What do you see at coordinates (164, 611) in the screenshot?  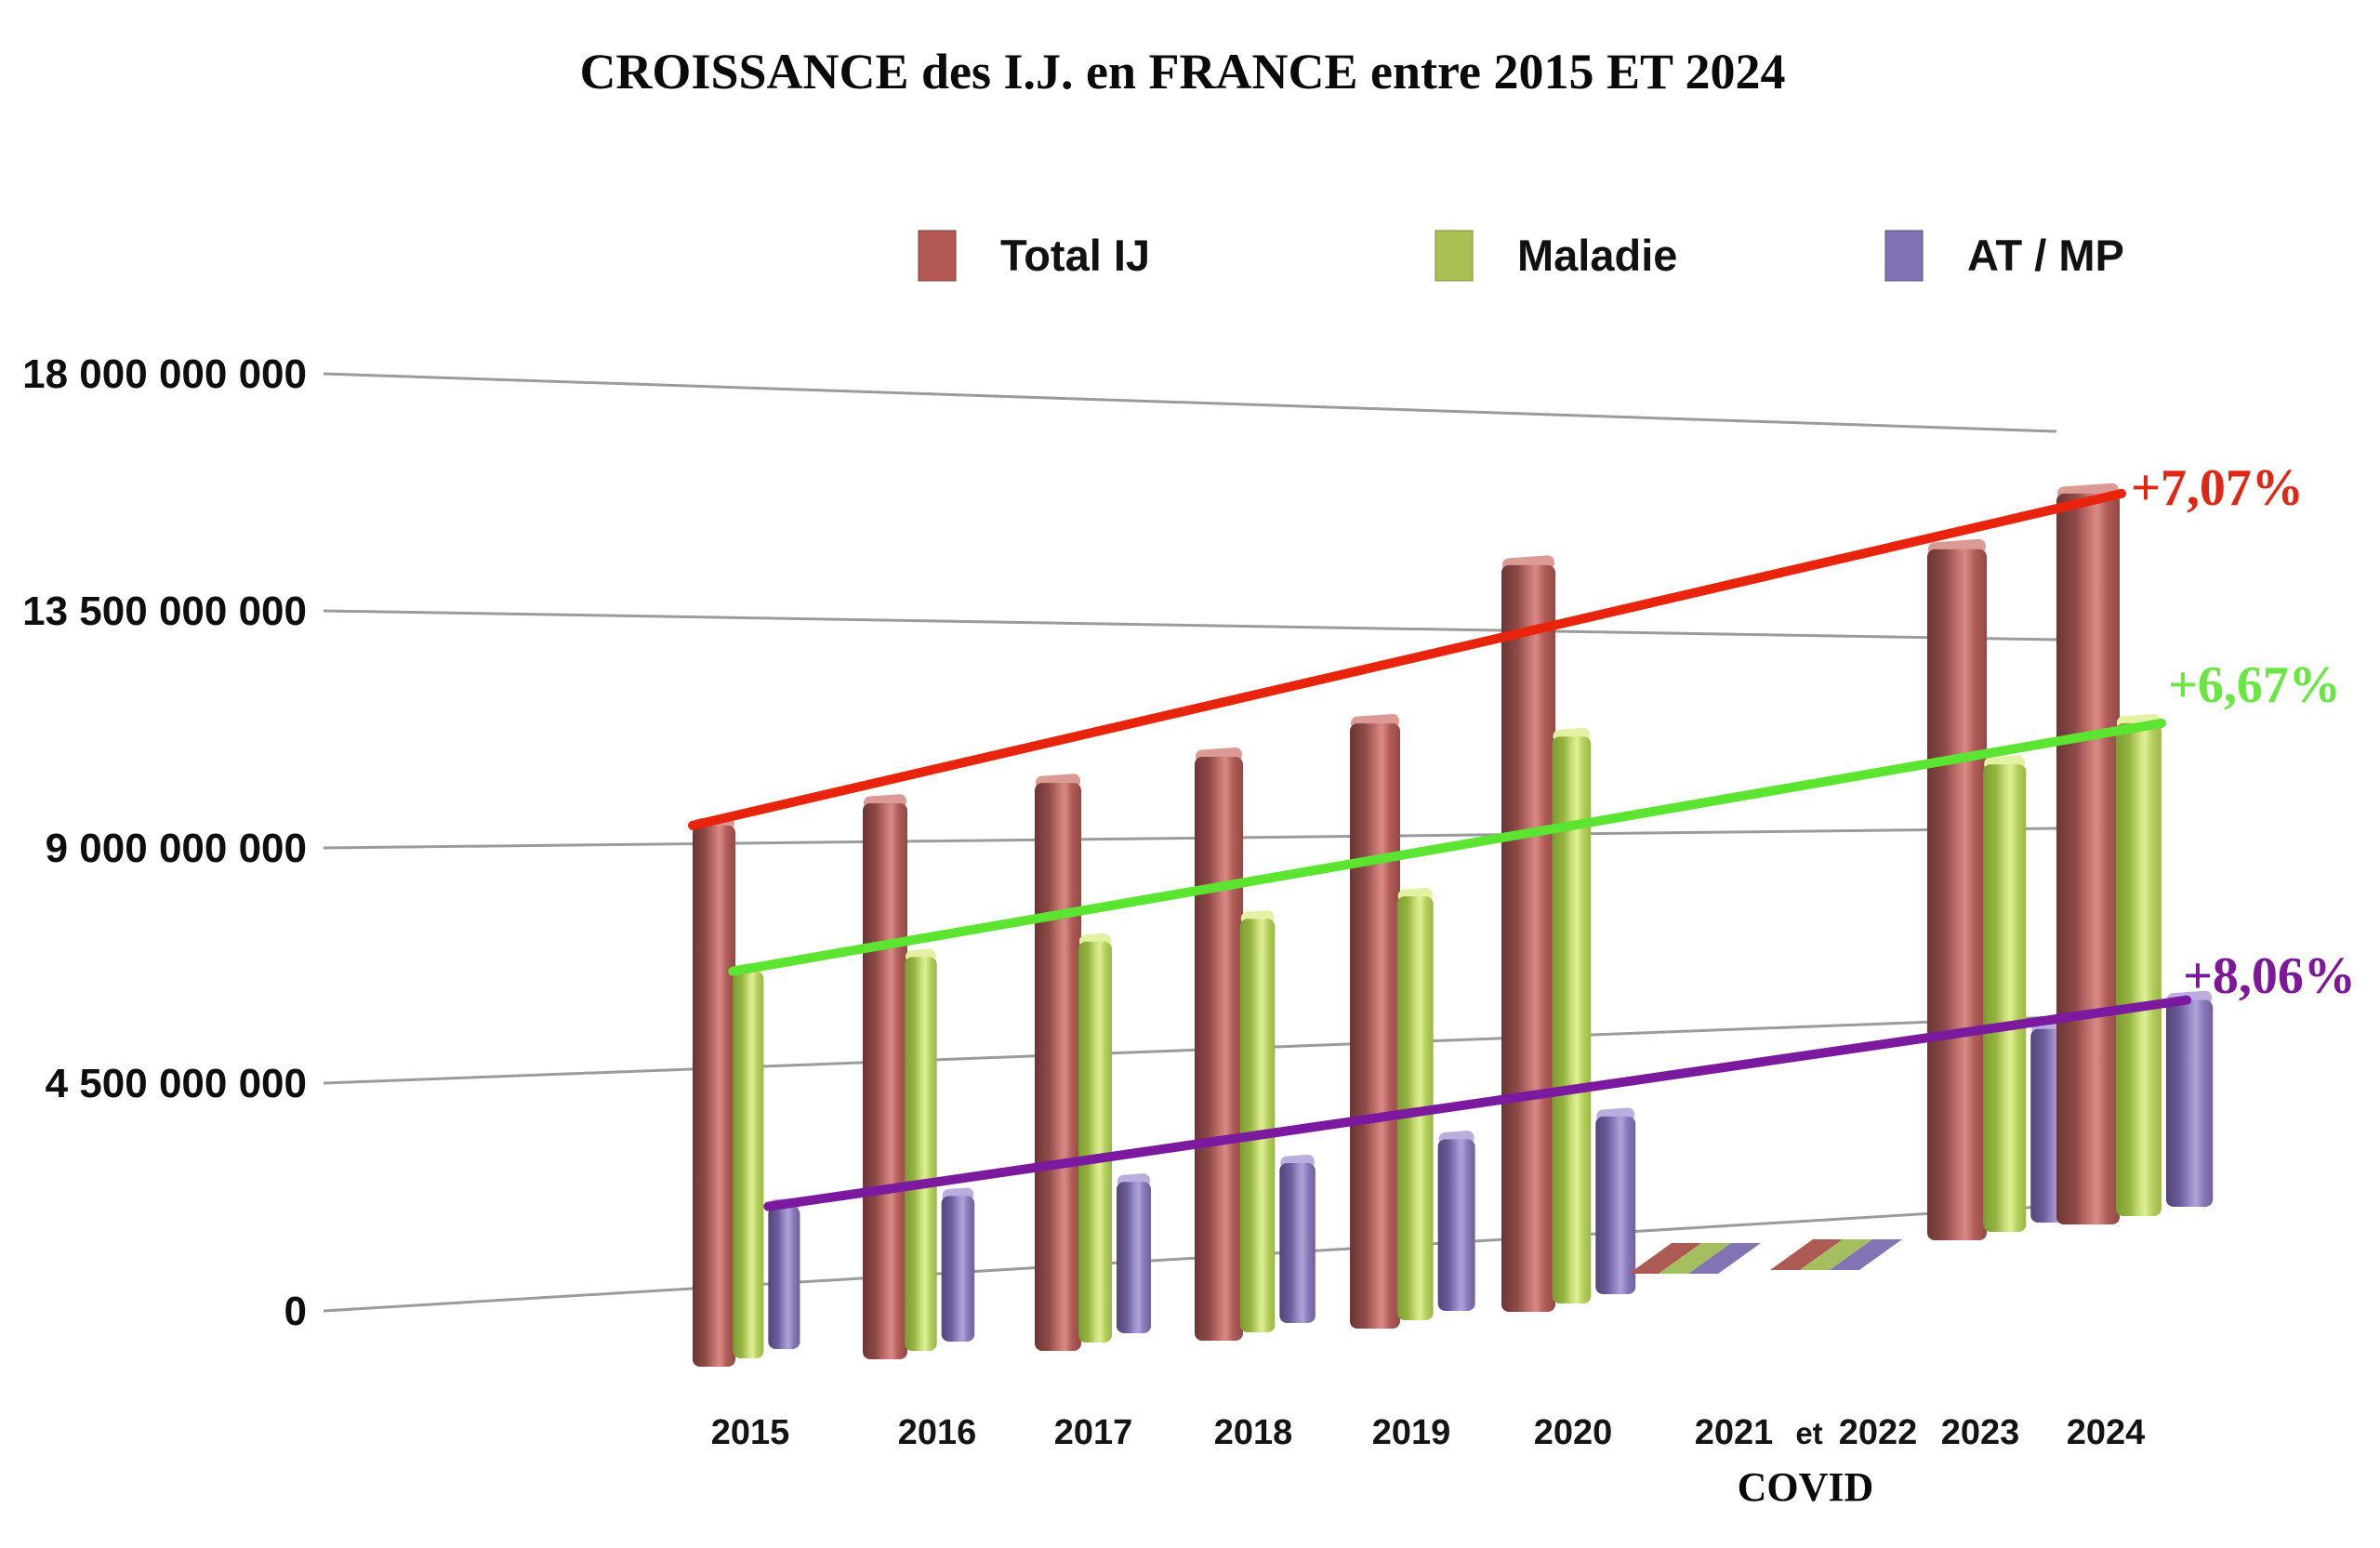 I see `y-tick-label: 13 500 000 000` at bounding box center [164, 611].